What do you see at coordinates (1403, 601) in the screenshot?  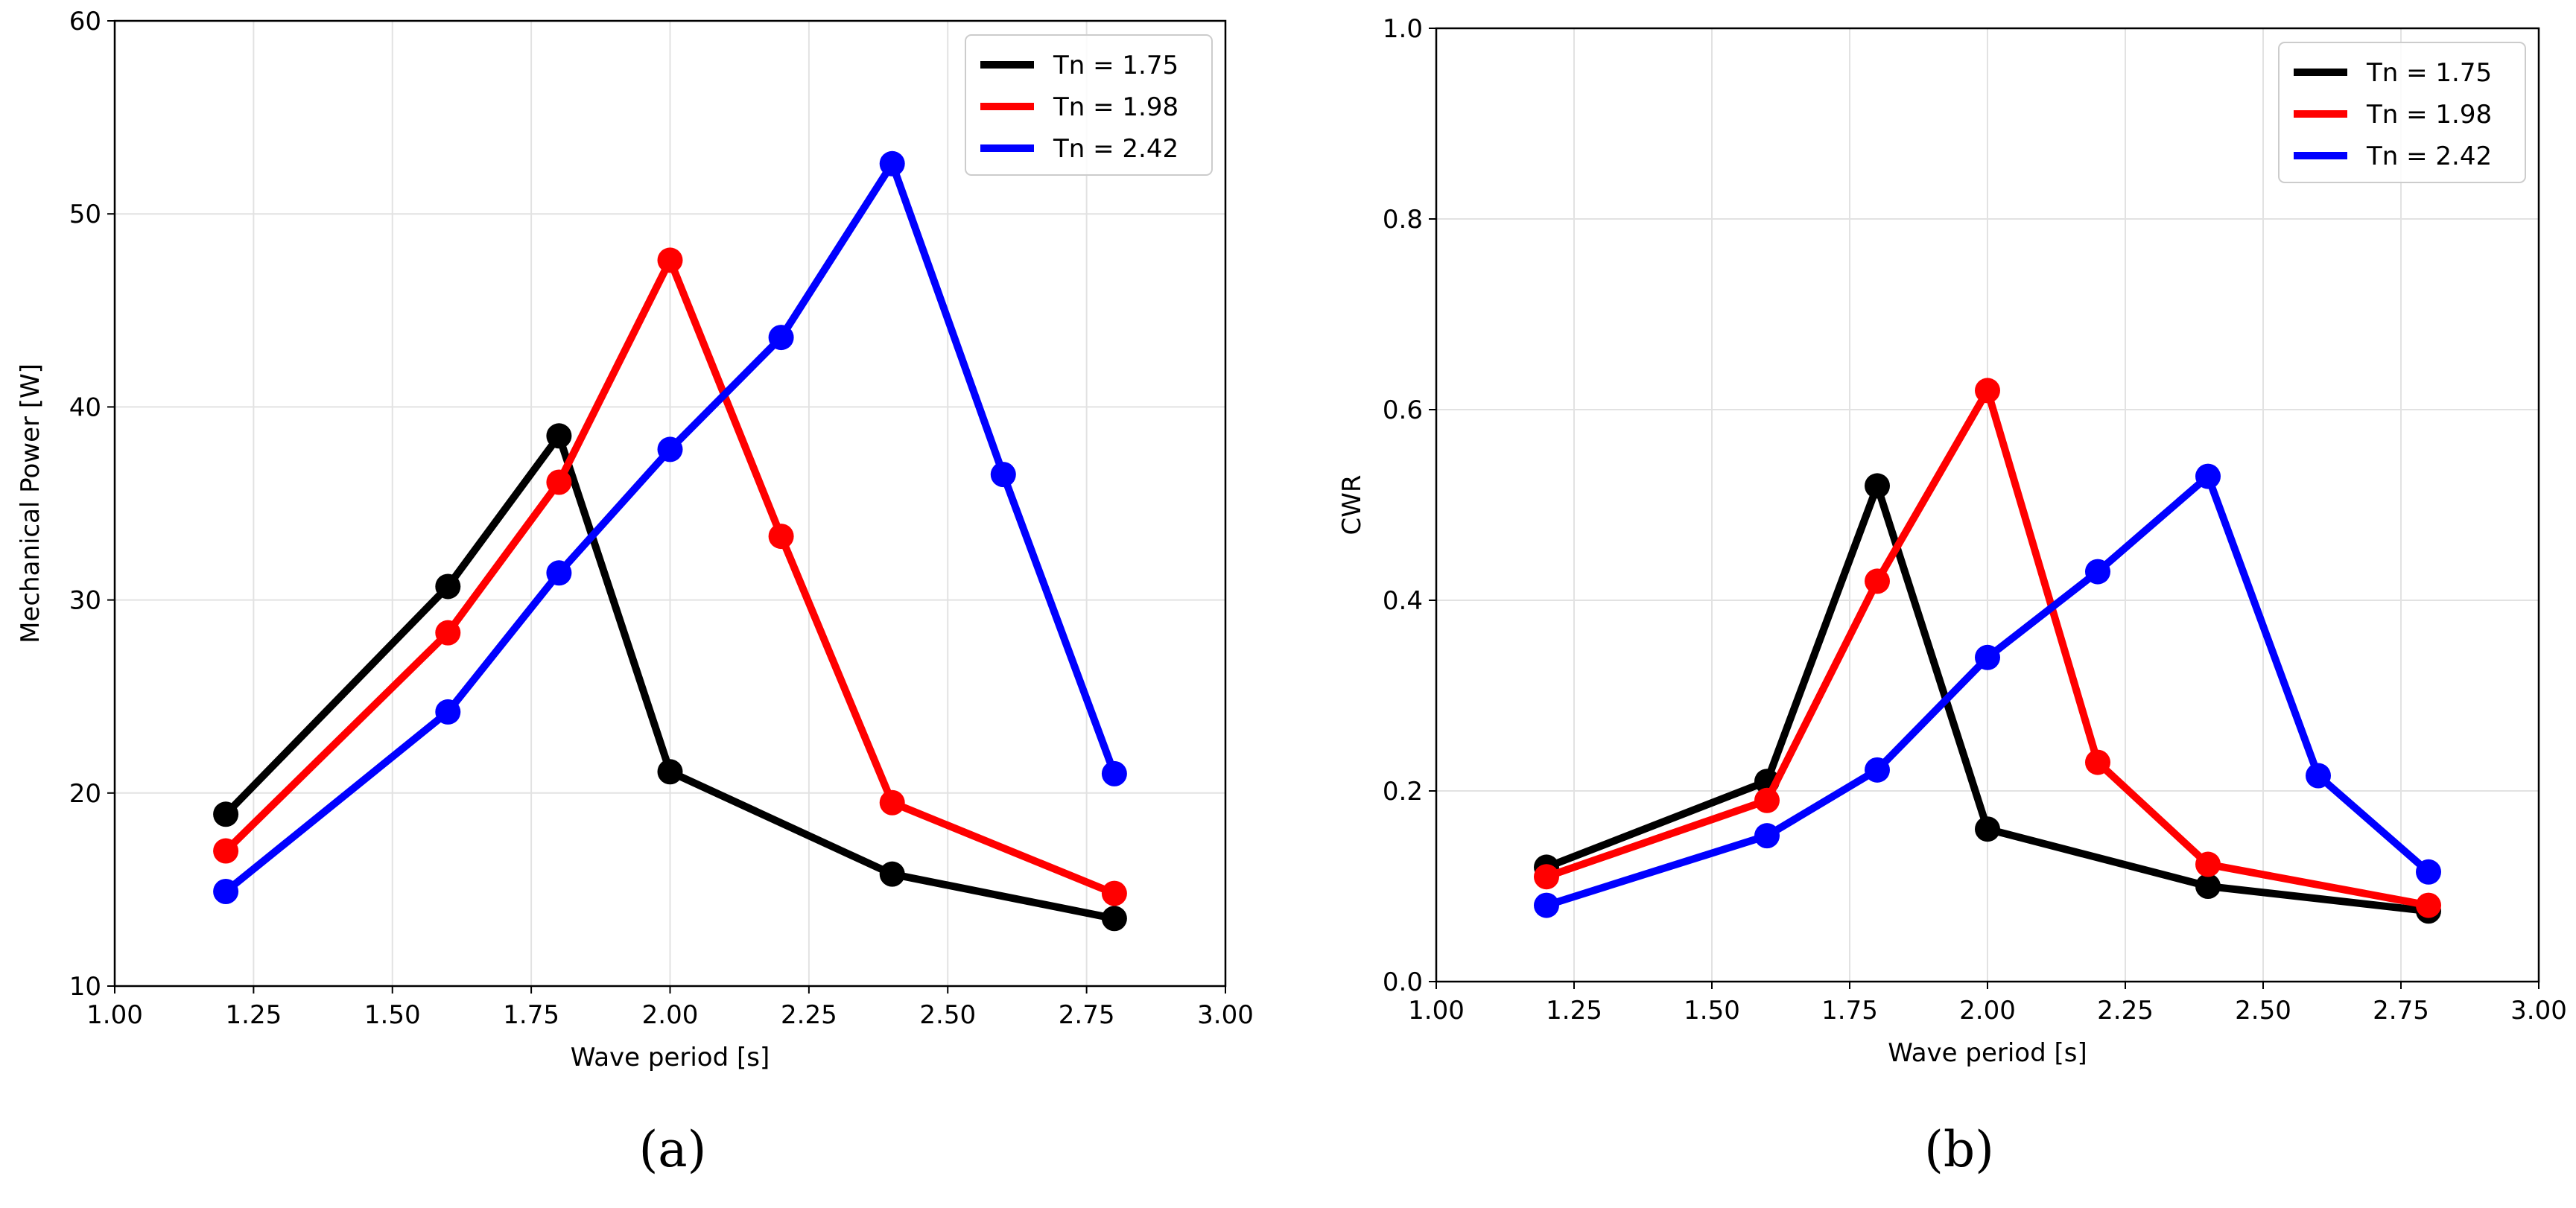 I see `chart-b-ytick-label-2: 0.4` at bounding box center [1403, 601].